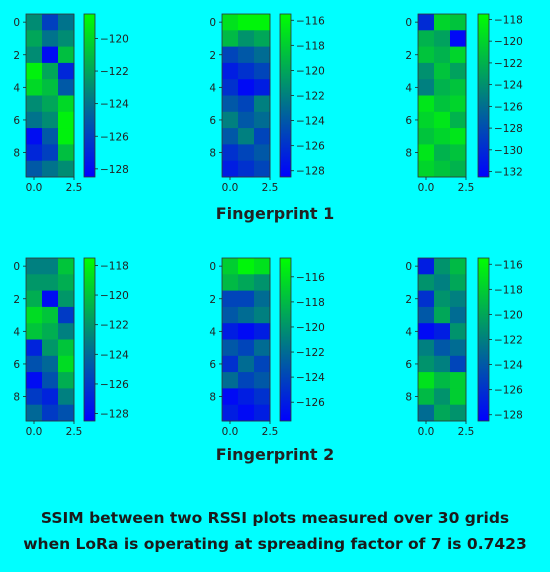  What do you see at coordinates (508, 391) in the screenshot?
I see `colorbar-tick-label: −126` at bounding box center [508, 391].